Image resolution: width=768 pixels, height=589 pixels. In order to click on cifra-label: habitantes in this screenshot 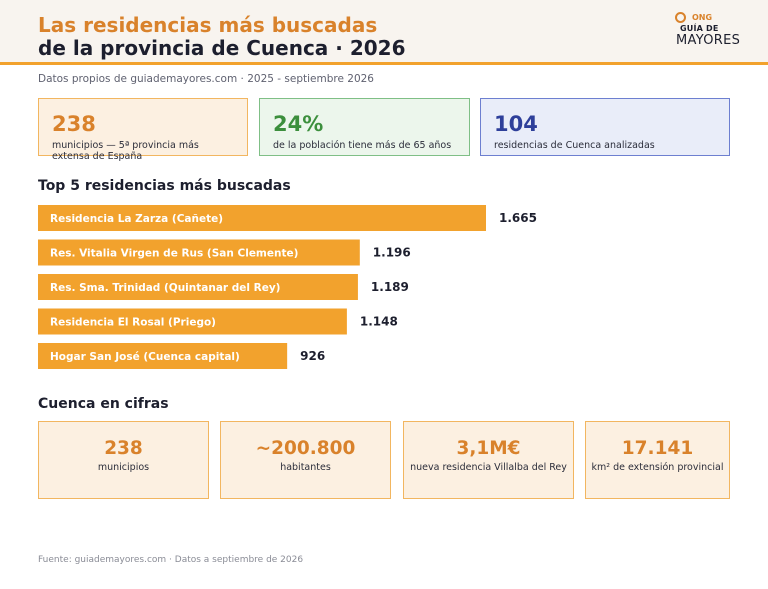, I will do `click(305, 467)`.